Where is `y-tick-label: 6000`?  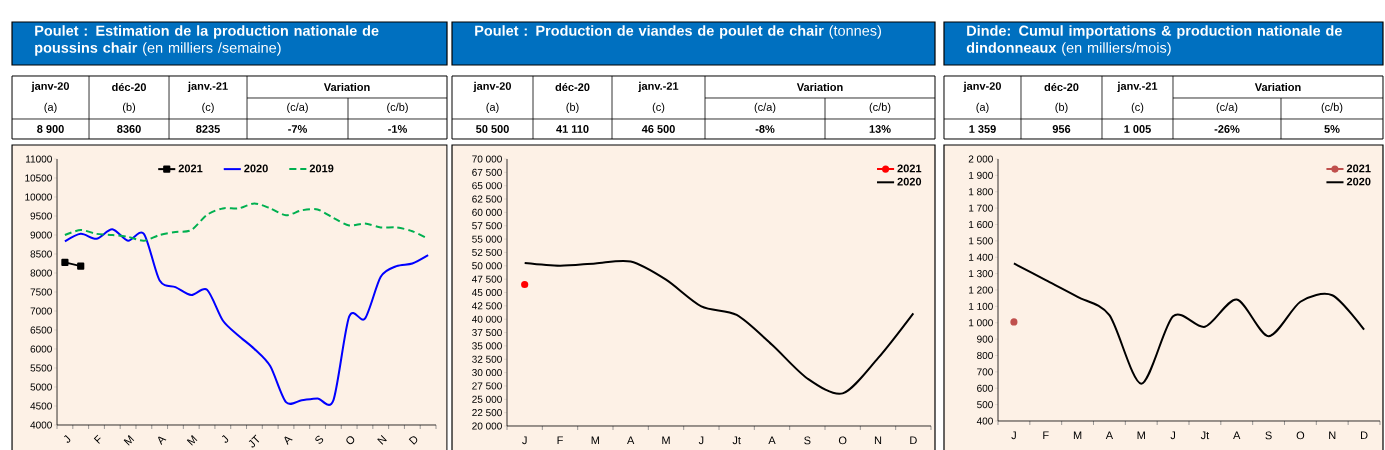 y-tick-label: 6000 is located at coordinates (41, 349).